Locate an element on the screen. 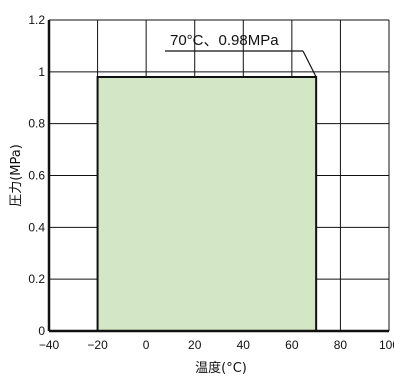 The width and height of the screenshot is (394, 380). annotation-label: 70°C、0.98MPa is located at coordinates (224, 40).